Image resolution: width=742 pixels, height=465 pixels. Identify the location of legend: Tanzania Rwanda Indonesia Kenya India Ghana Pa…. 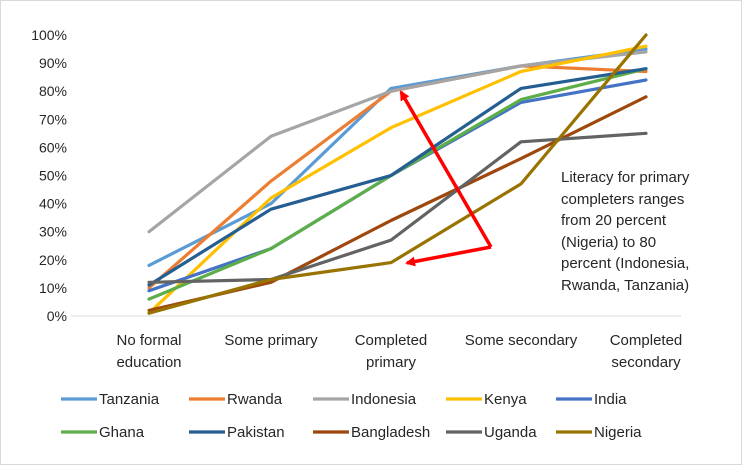
(351, 416).